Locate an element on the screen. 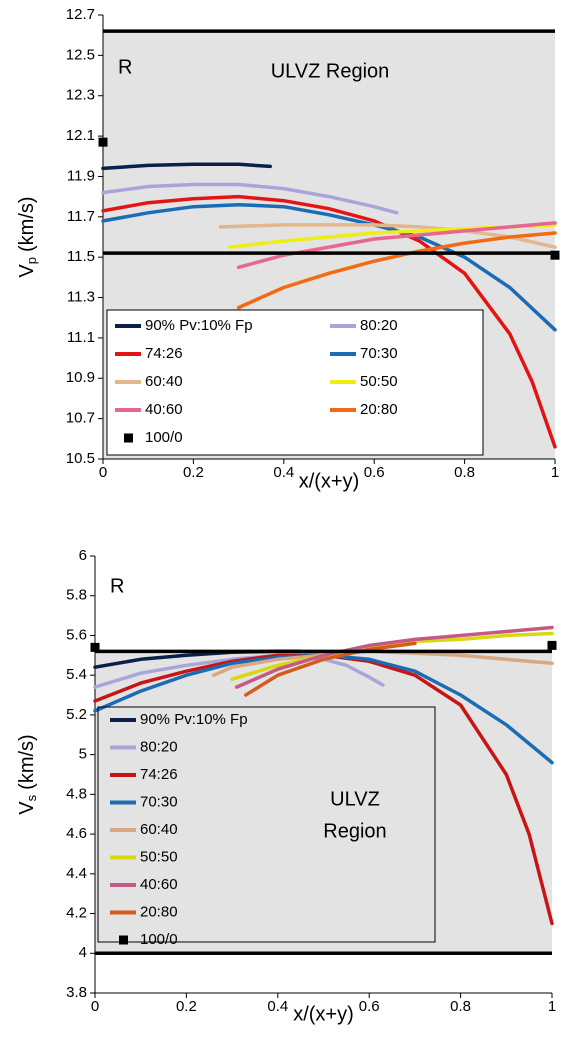 This screenshot has width=566, height=1049. y-label-sub: p is located at coordinates (31, 260).